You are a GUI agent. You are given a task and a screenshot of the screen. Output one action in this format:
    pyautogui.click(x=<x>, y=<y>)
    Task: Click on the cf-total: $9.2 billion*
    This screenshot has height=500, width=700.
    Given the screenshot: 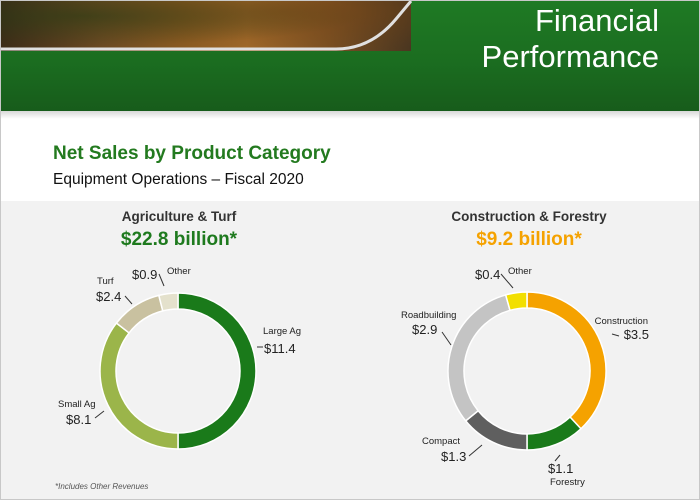 What is the action you would take?
    pyautogui.click(x=529, y=239)
    